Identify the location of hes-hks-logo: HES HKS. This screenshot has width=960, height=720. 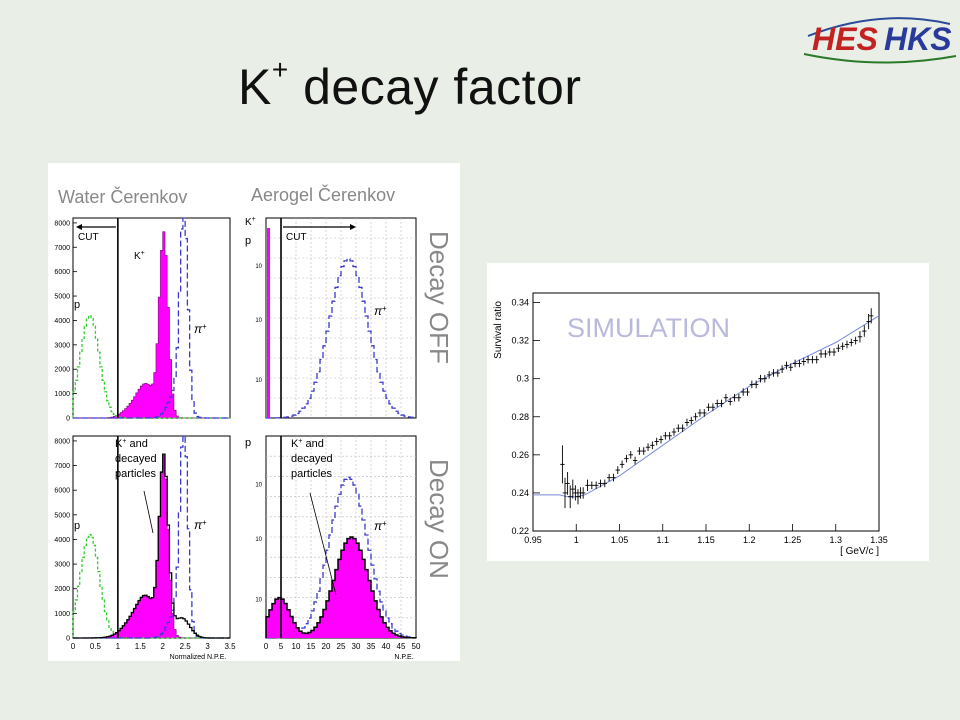
(880, 40).